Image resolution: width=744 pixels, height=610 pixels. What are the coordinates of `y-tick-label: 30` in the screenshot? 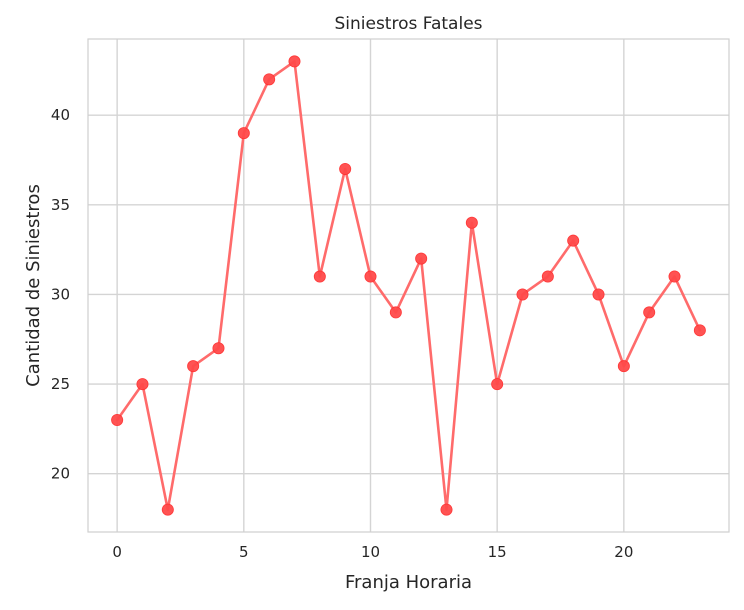 It's located at (60, 294).